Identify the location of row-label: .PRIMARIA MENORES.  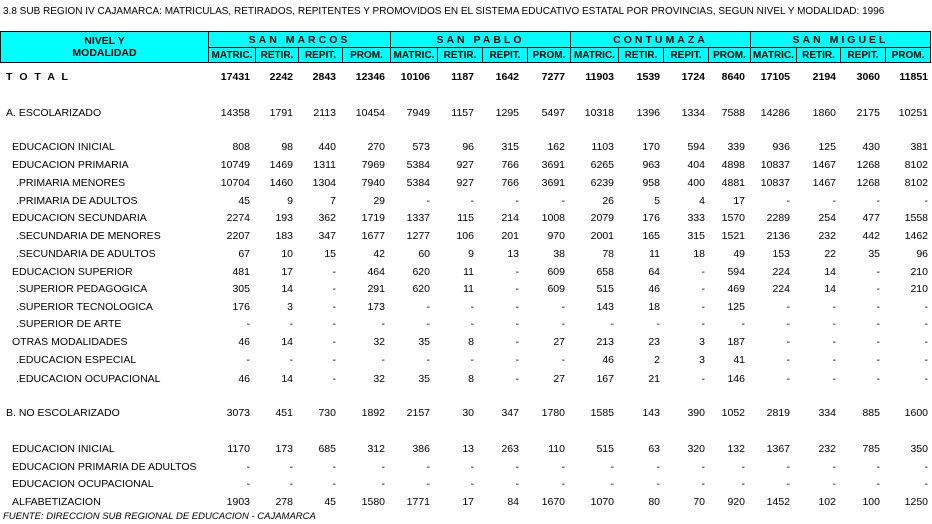
(71, 183).